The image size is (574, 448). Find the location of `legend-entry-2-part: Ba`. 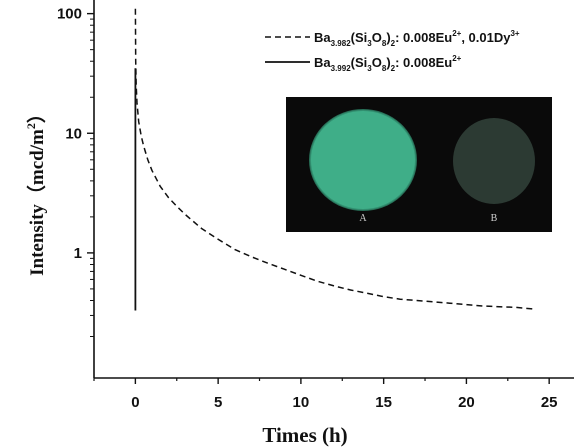

legend-entry-2-part: Ba is located at coordinates (322, 62).